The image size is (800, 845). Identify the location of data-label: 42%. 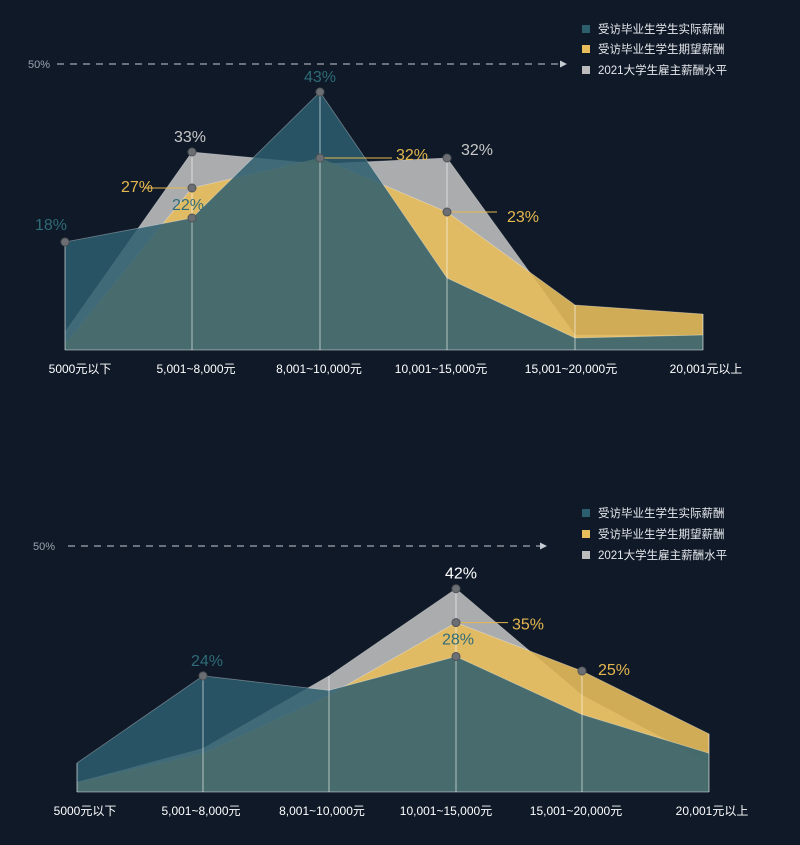
(461, 574).